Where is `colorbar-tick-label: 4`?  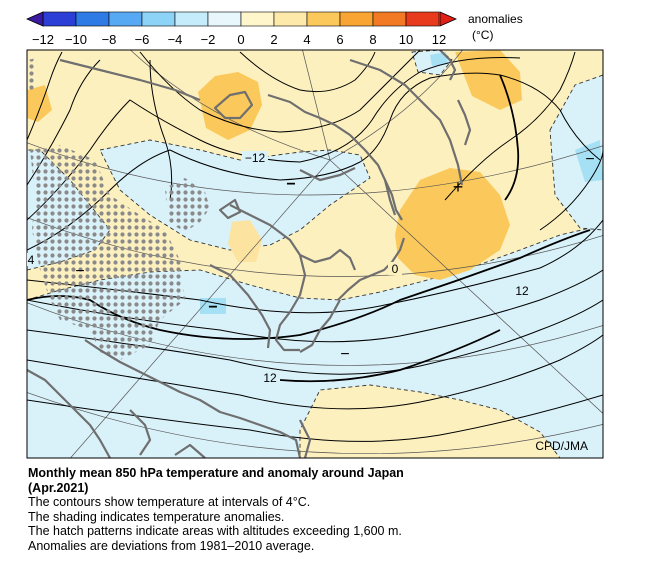
colorbar-tick-label: 4 is located at coordinates (306, 39).